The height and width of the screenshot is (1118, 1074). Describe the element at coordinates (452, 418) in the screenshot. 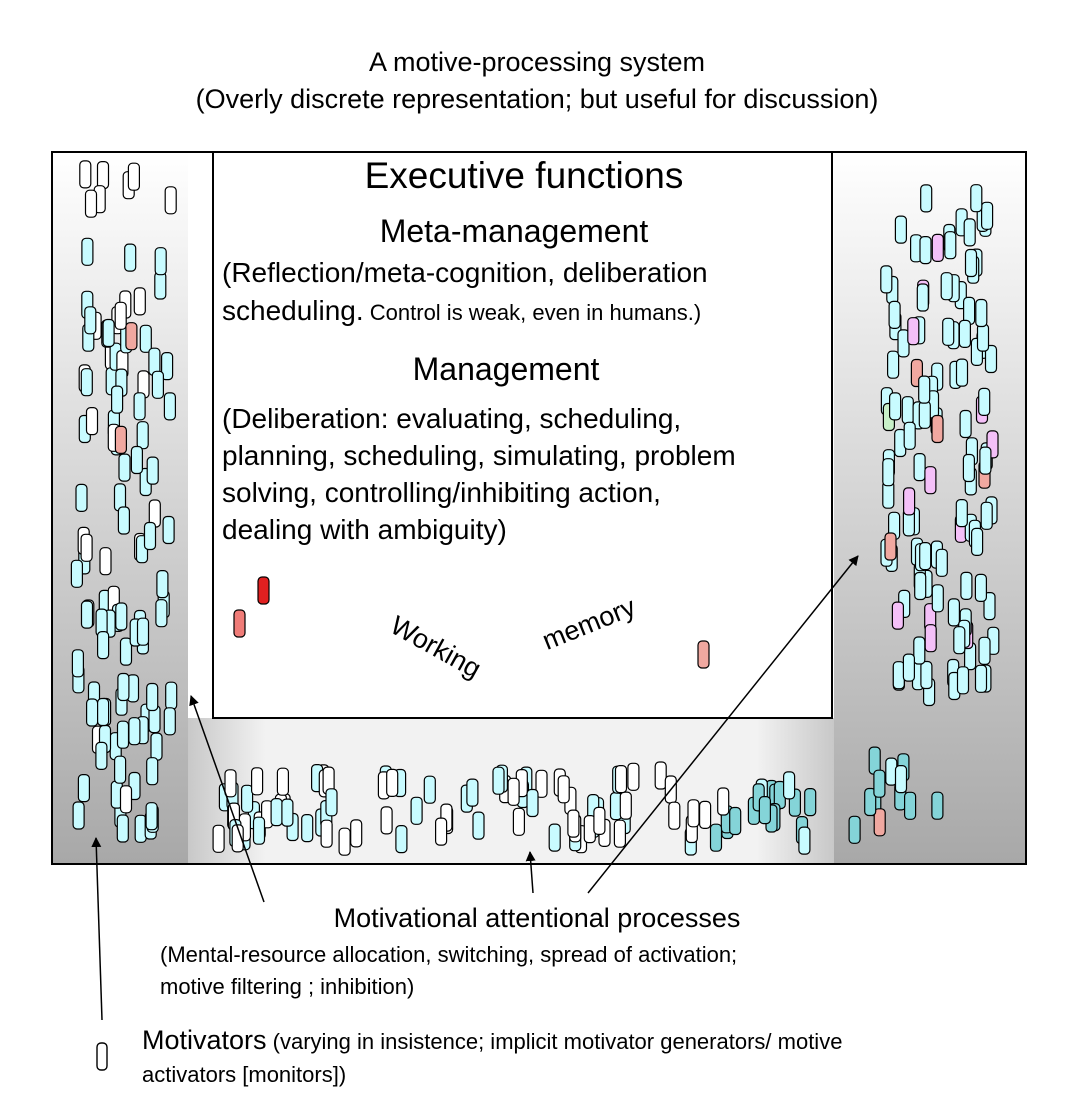

I see `management-desc-line-1: (Deliberation: evaluating, scheduling,` at that location.